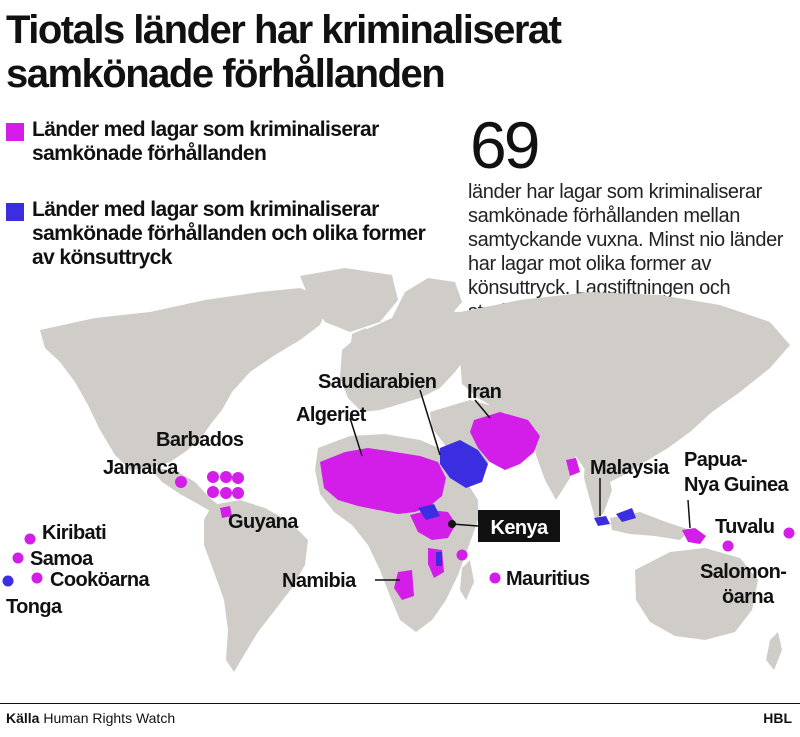 This screenshot has height=737, width=800. What do you see at coordinates (226, 512) in the screenshot?
I see `region-guyana` at bounding box center [226, 512].